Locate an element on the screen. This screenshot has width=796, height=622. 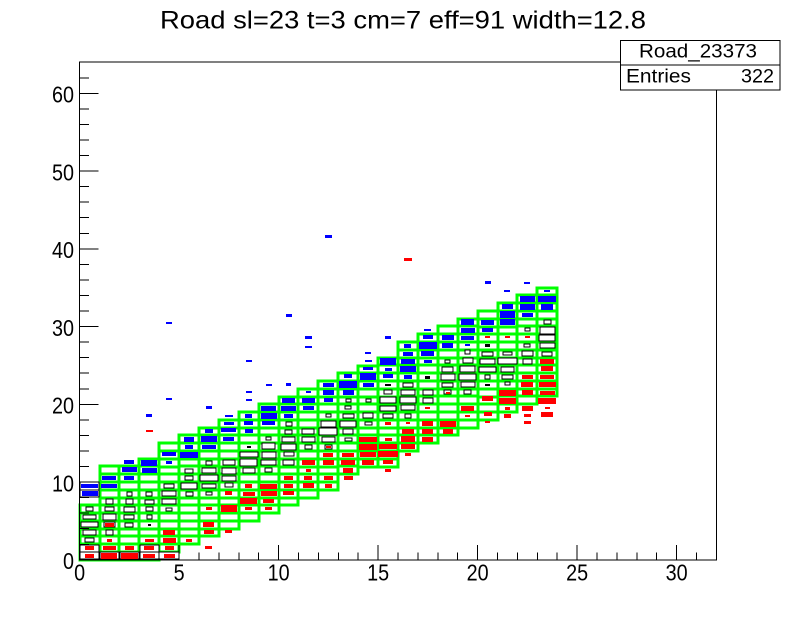
svg-text: Entries is located at coordinates (658, 76).